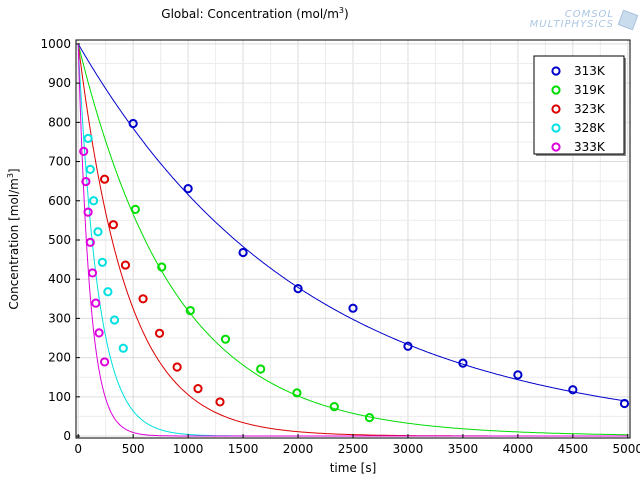 The height and width of the screenshot is (480, 640). I want to click on legend-label-333K: 333K, so click(590, 147).